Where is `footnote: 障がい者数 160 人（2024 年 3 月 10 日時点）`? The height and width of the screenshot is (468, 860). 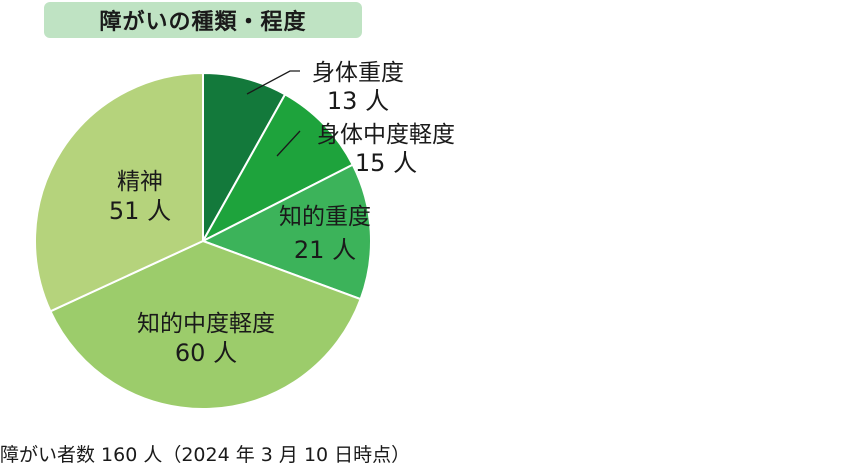 footnote: 障がい者数 160 人（2024 年 3 月 10 日時点） is located at coordinates (205, 455).